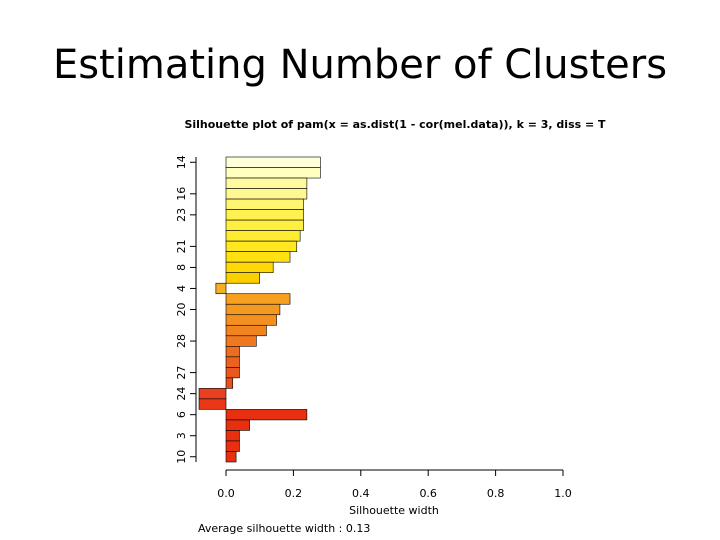 This screenshot has width=720, height=540. Describe the element at coordinates (181, 373) in the screenshot. I see `y-tick-label: 27` at that location.